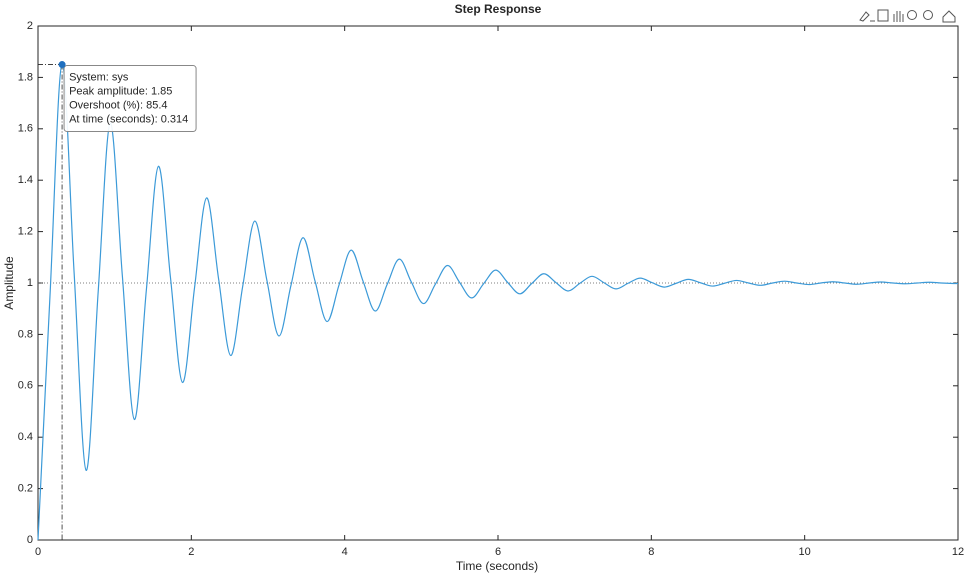 Image resolution: width=975 pixels, height=580 pixels. What do you see at coordinates (9, 283) in the screenshot?
I see `y-axis-label: Amplitude` at bounding box center [9, 283].